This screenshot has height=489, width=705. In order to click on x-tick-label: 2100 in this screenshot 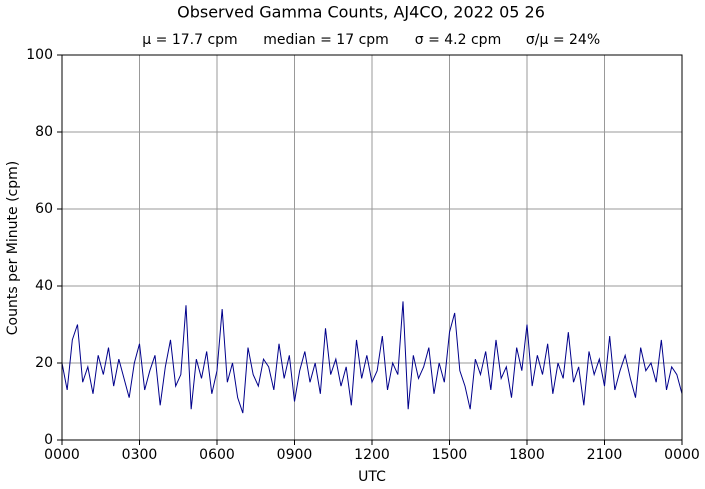, I will do `click(605, 455)`.